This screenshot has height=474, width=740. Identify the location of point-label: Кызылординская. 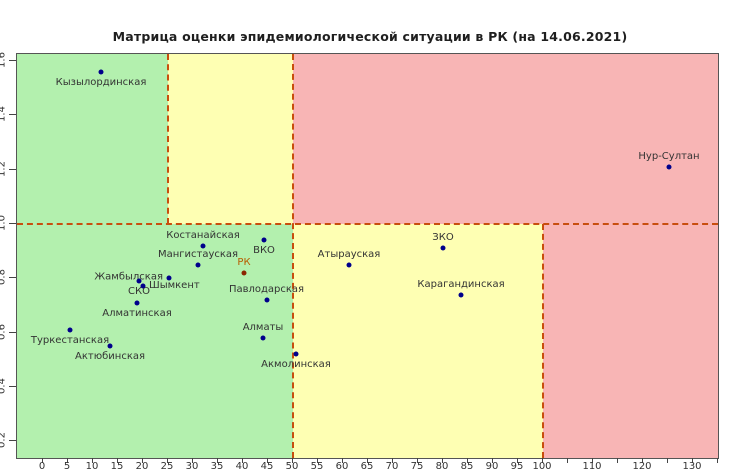
(101, 82).